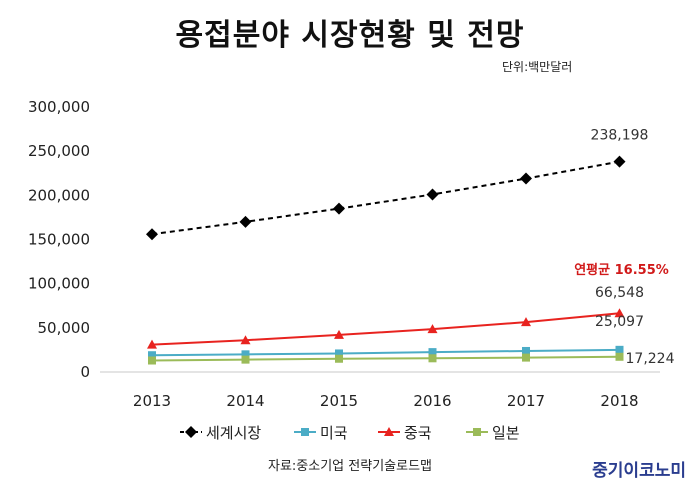 The width and height of the screenshot is (700, 489). What do you see at coordinates (334, 433) in the screenshot?
I see `legend-label: 미국` at bounding box center [334, 433].